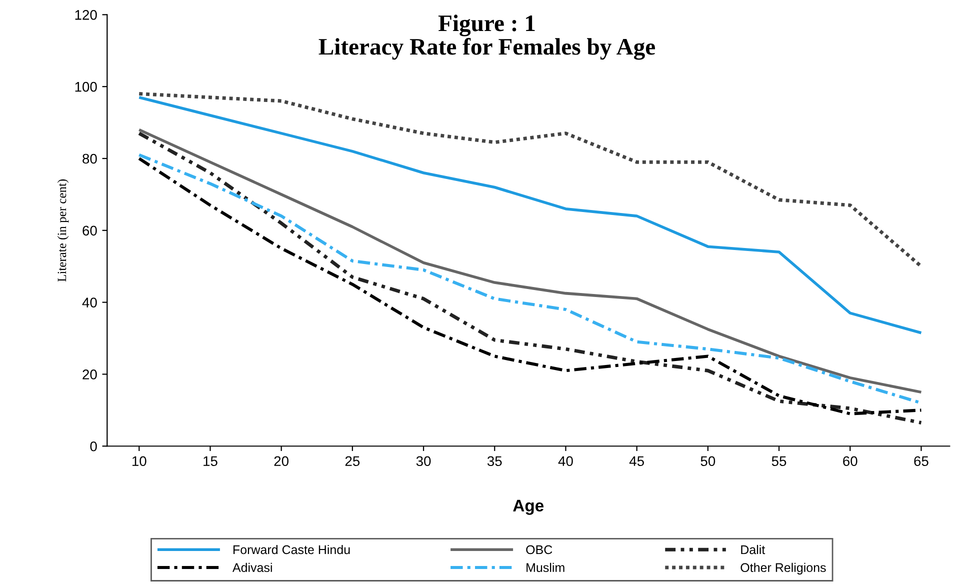  I want to click on x-tick-label: 55, so click(779, 461).